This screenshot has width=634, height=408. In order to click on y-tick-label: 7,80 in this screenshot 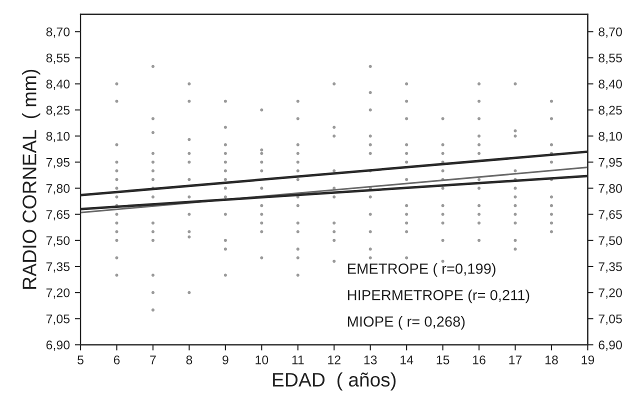, I will do `click(58, 189)`.